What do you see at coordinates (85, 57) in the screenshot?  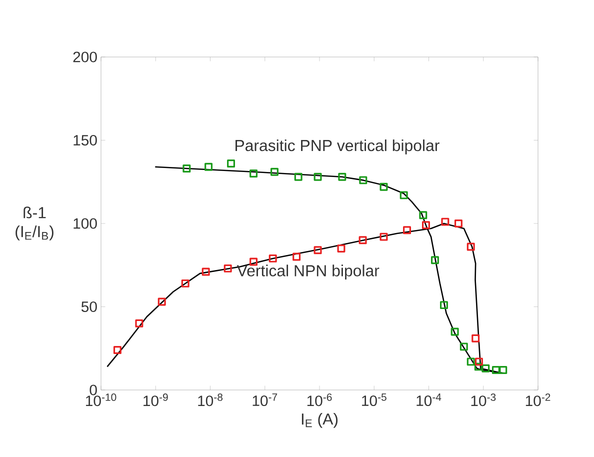 I see `y-tick-label: 200` at bounding box center [85, 57].